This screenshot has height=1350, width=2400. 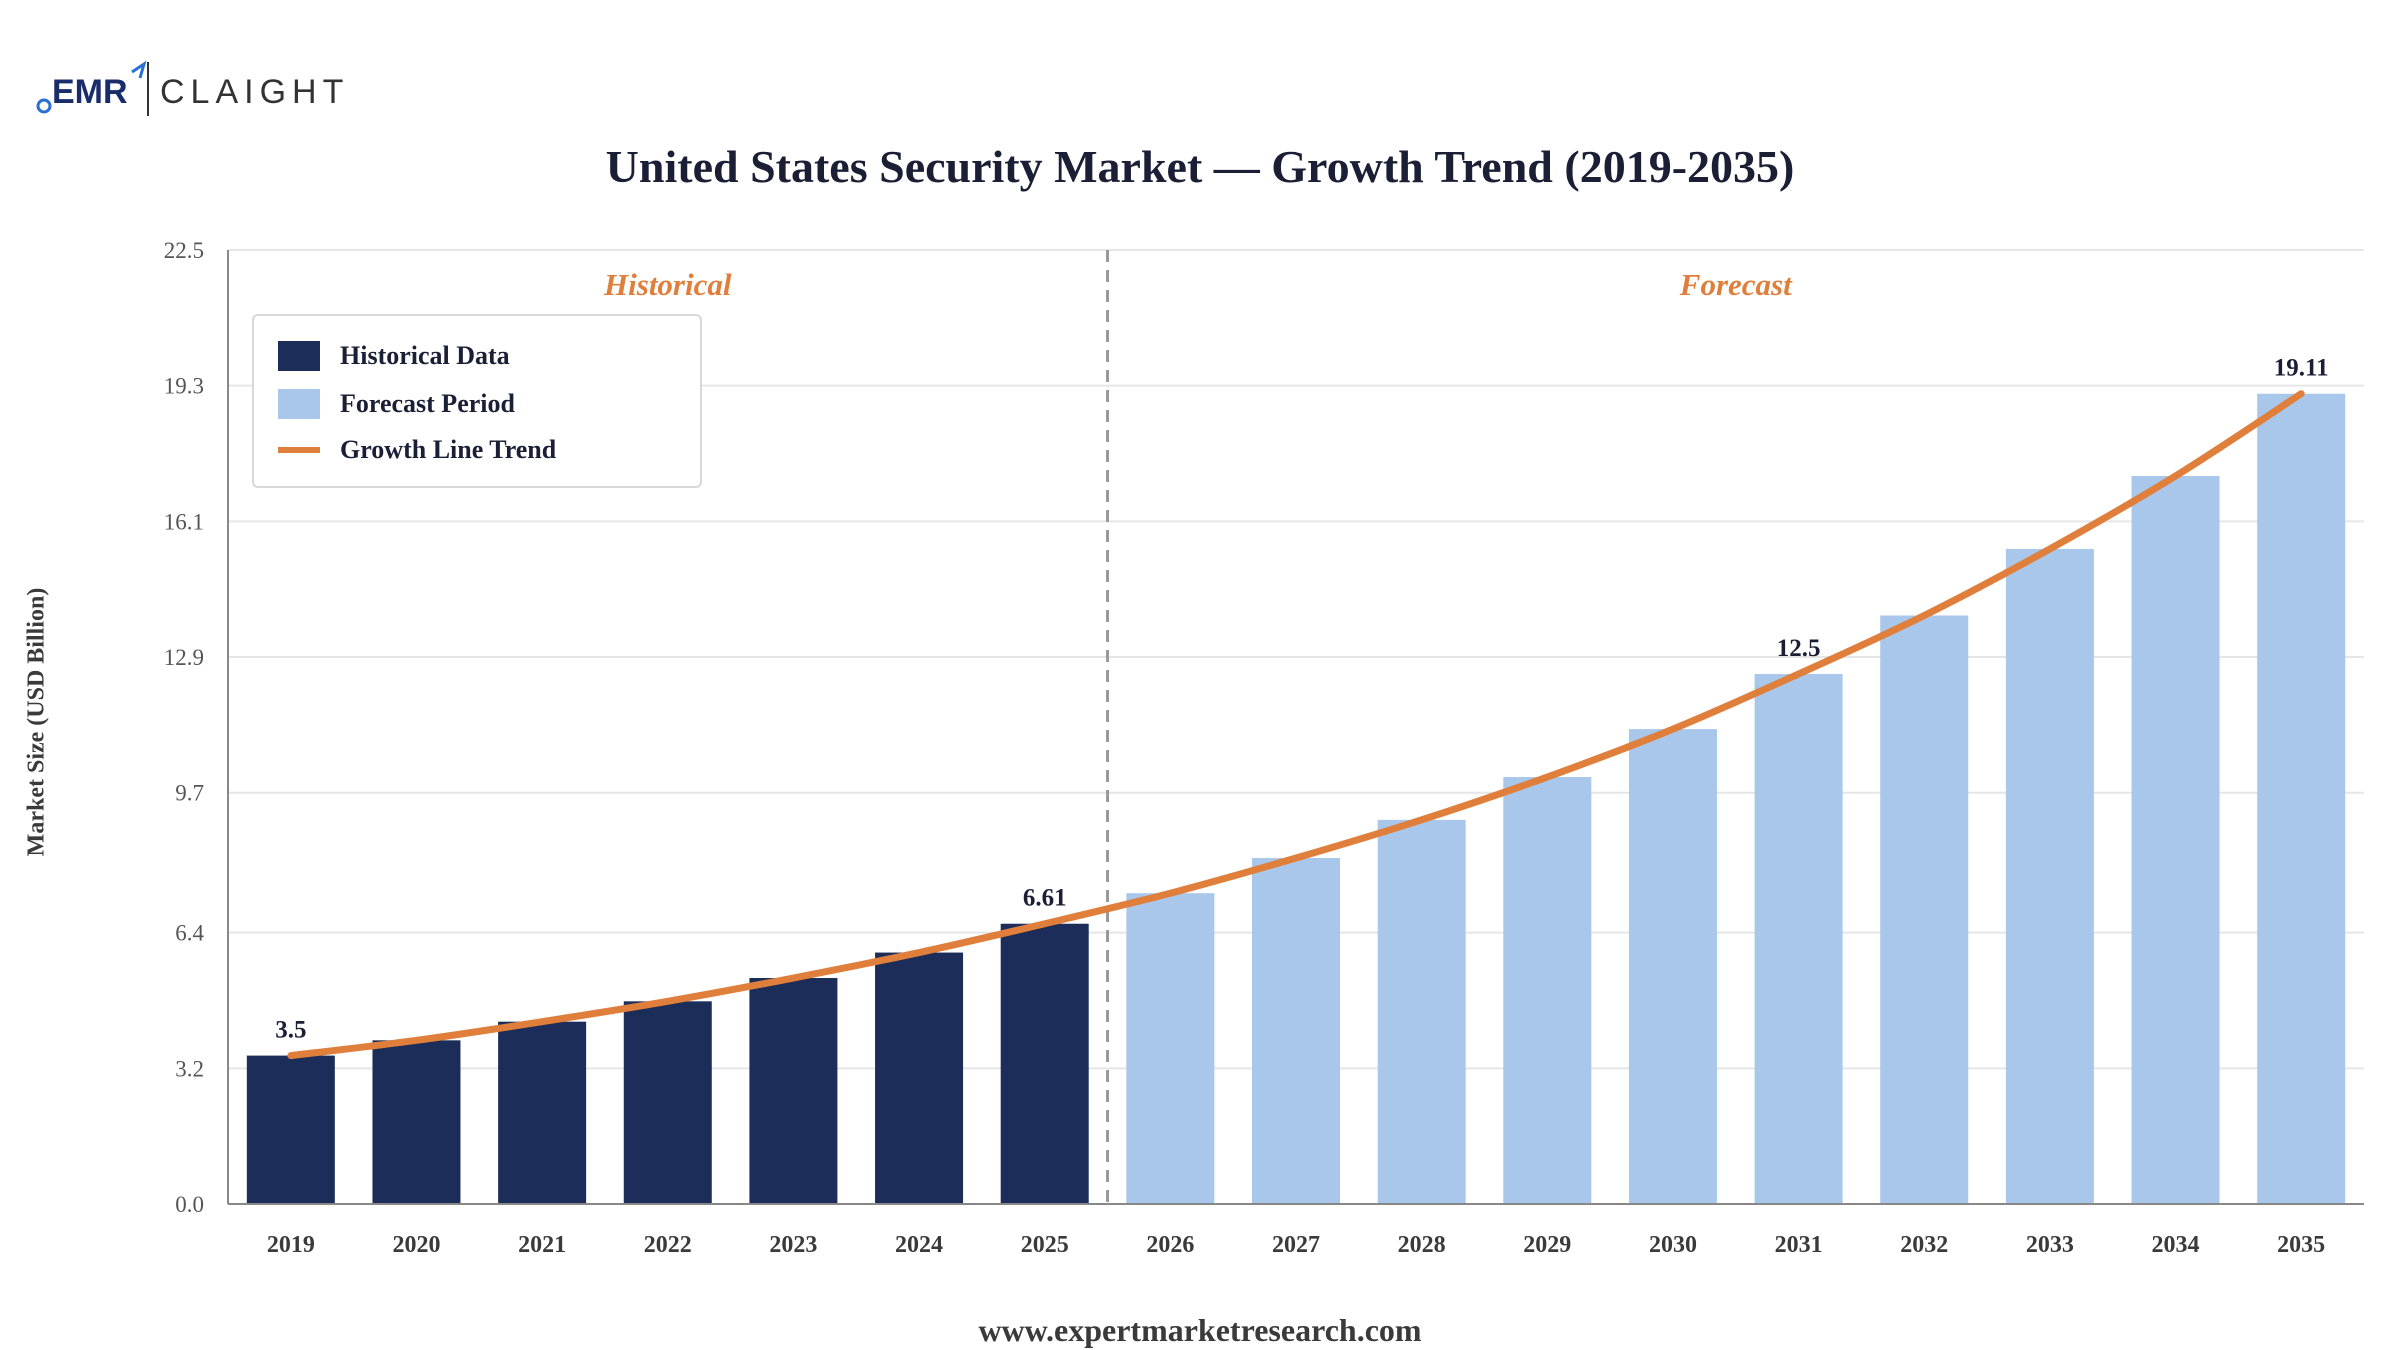 I want to click on legend-item-trend: Growth Line Trend, so click(x=417, y=450).